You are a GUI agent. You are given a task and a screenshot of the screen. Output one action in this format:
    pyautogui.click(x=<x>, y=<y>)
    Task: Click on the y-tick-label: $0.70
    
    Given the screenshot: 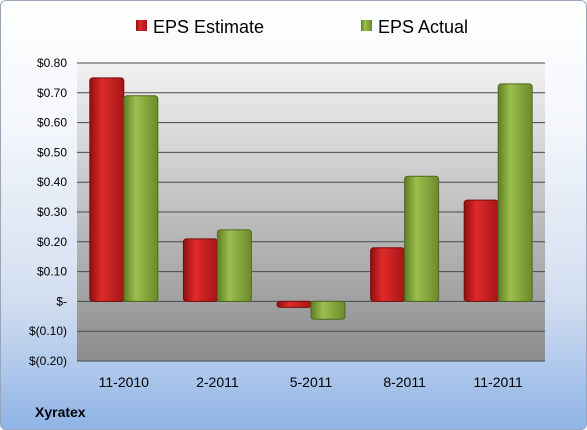 What is the action you would take?
    pyautogui.click(x=52, y=93)
    